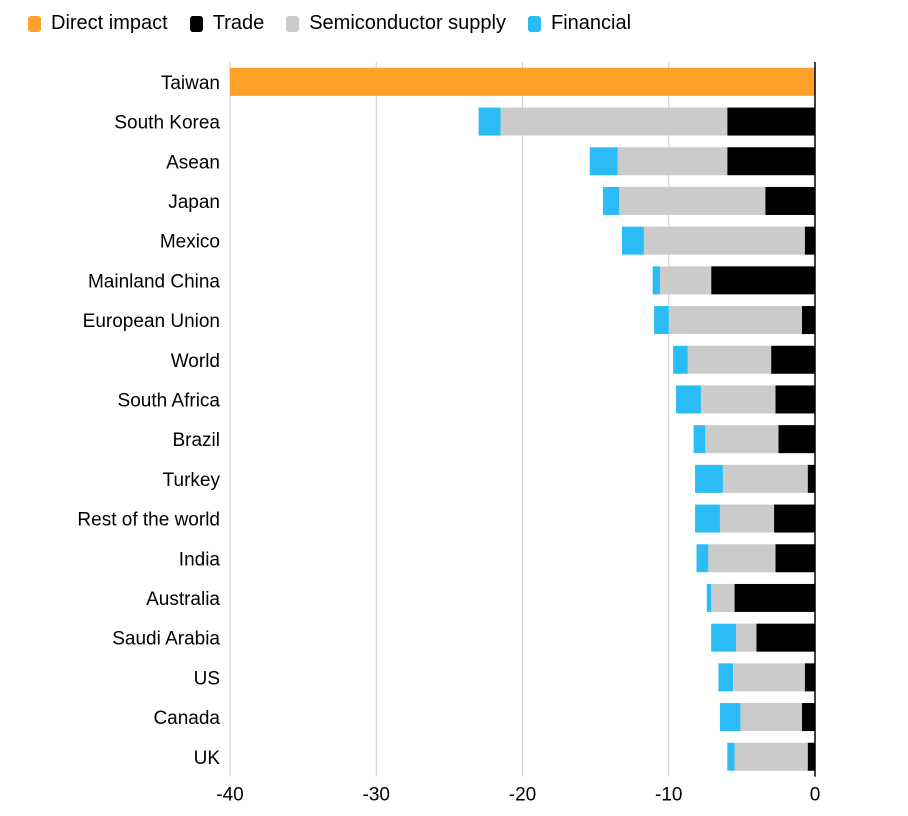  Describe the element at coordinates (407, 23) in the screenshot. I see `legend-label: Semiconductor supply` at that location.